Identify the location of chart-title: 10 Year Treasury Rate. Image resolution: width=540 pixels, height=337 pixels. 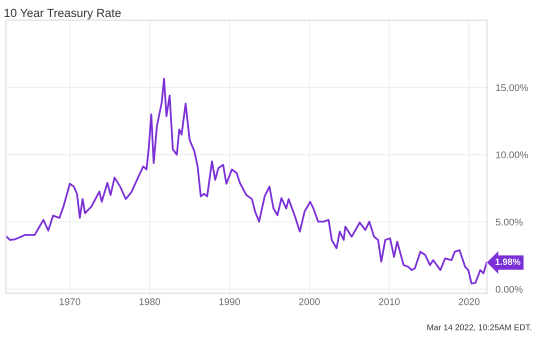
(62, 14).